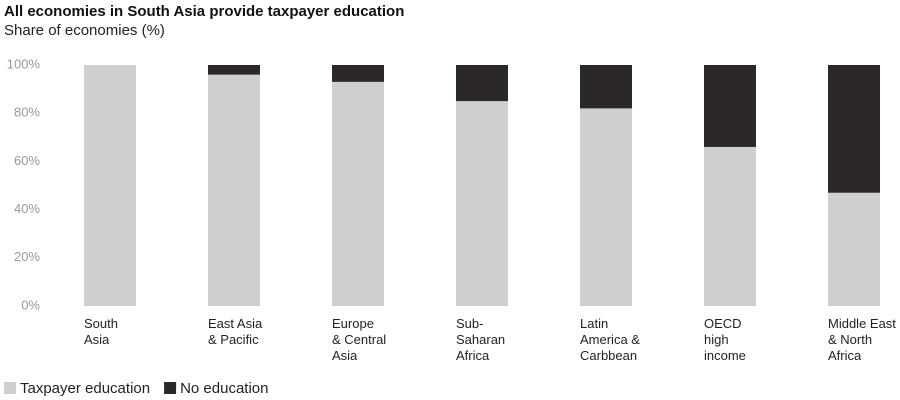 This screenshot has width=900, height=400. Describe the element at coordinates (27, 256) in the screenshot. I see `y-tick-label: 20%` at that location.